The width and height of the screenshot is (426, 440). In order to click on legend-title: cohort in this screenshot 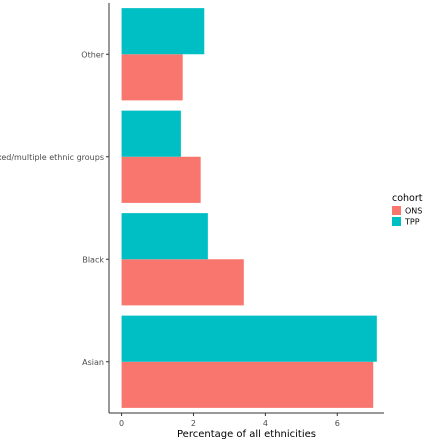, I will do `click(407, 198)`.